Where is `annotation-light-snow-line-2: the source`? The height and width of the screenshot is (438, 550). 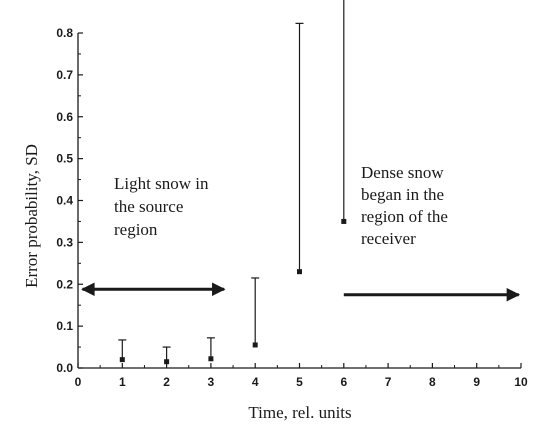
annotation-light-snow-line-2: the source is located at coordinates (148, 206).